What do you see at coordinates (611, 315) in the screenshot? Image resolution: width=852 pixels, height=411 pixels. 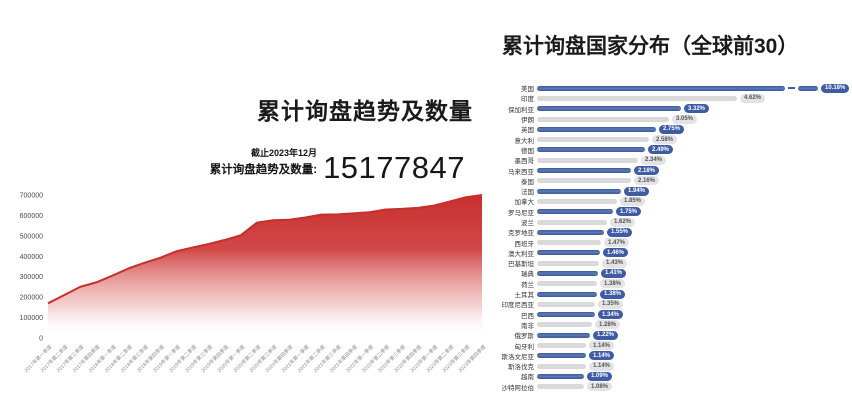 I see `country-value-badge: 1.34%` at bounding box center [611, 315].